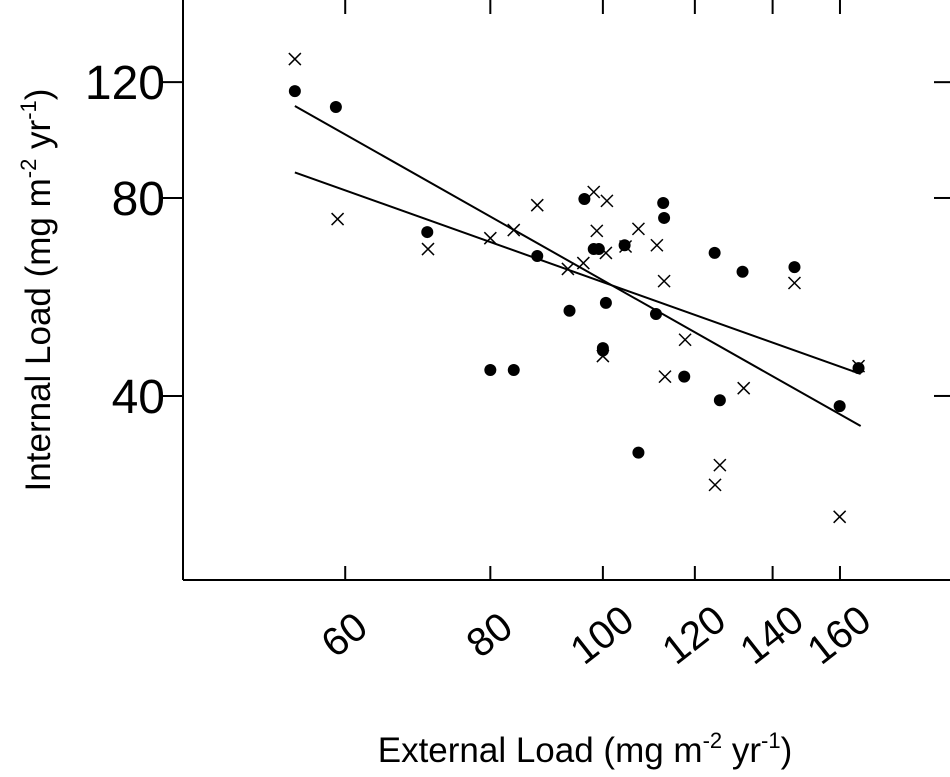  Describe the element at coordinates (125, 83) in the screenshot. I see `y-tick-label: 120` at that location.